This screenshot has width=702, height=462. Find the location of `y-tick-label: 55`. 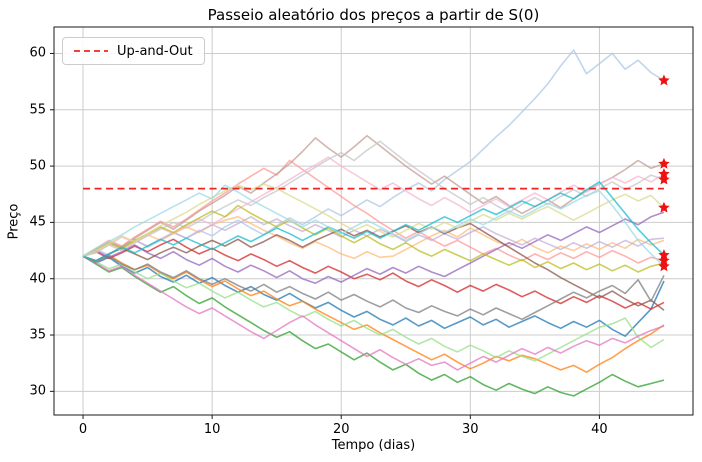

y-tick-label: 55 is located at coordinates (37, 110).